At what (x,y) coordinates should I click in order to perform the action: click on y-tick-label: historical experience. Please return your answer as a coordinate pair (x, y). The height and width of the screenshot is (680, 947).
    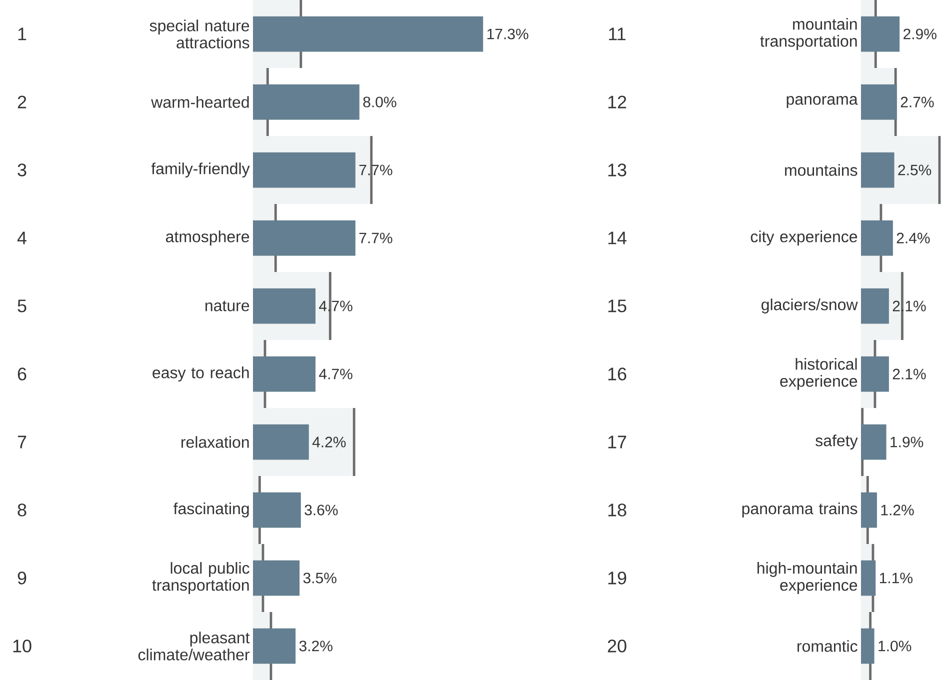
    Looking at the image, I should click on (819, 374).